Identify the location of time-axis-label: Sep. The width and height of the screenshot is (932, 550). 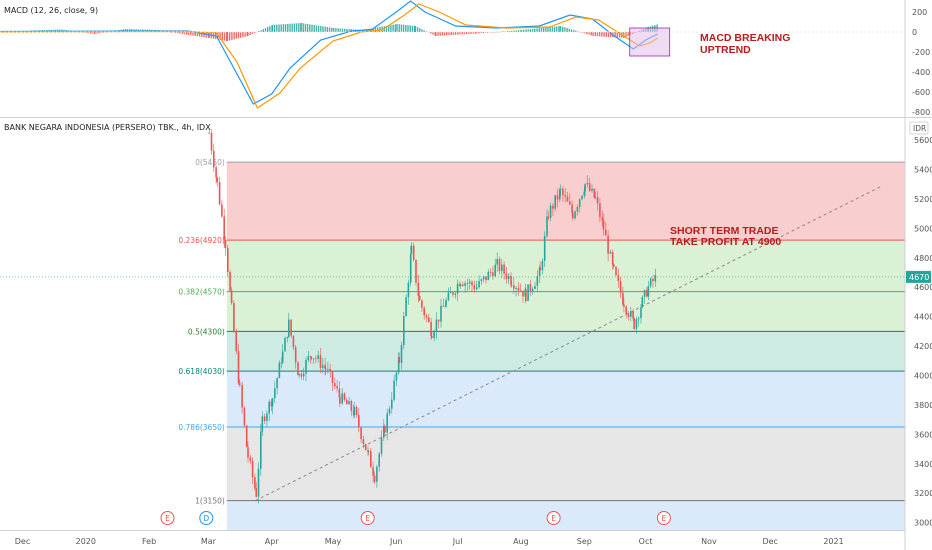
(584, 541).